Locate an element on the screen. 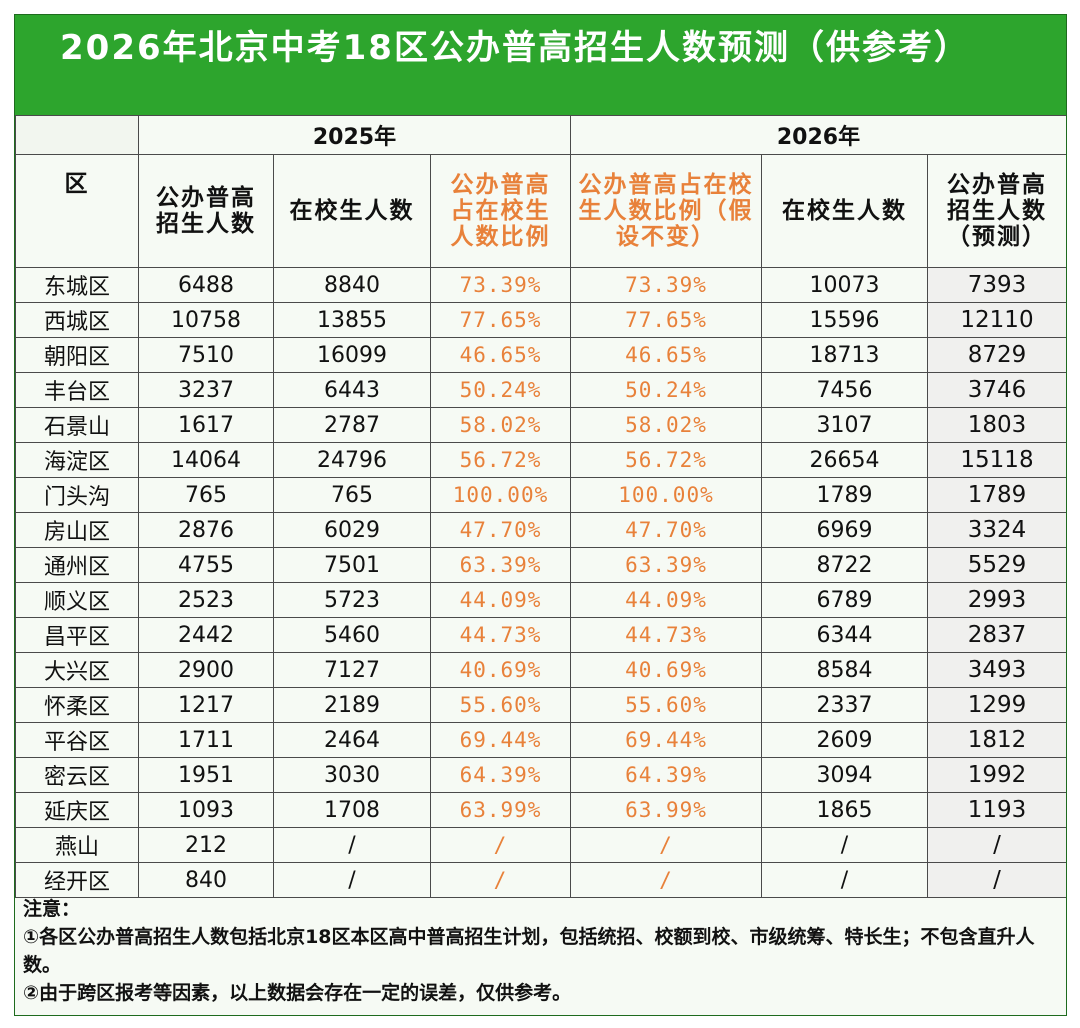  district-cell: 密云区 is located at coordinates (77, 775).